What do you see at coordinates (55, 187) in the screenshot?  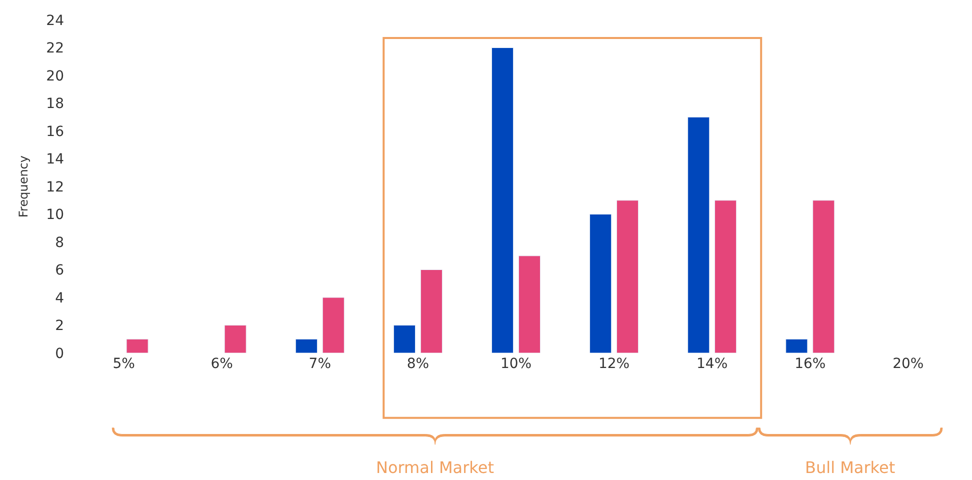 I see `y-tick-label: 12` at bounding box center [55, 187].